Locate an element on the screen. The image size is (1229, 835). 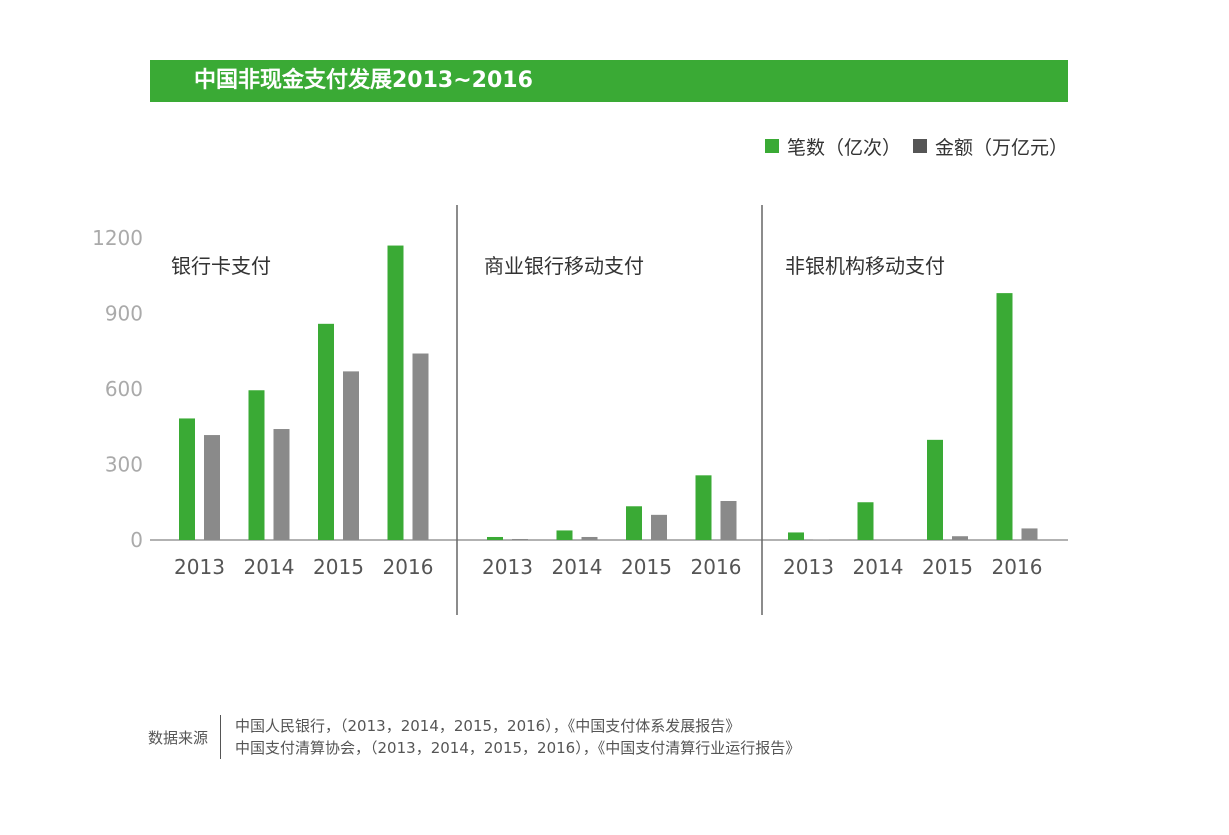
panel-title: 商业银行移动支付 is located at coordinates (564, 266).